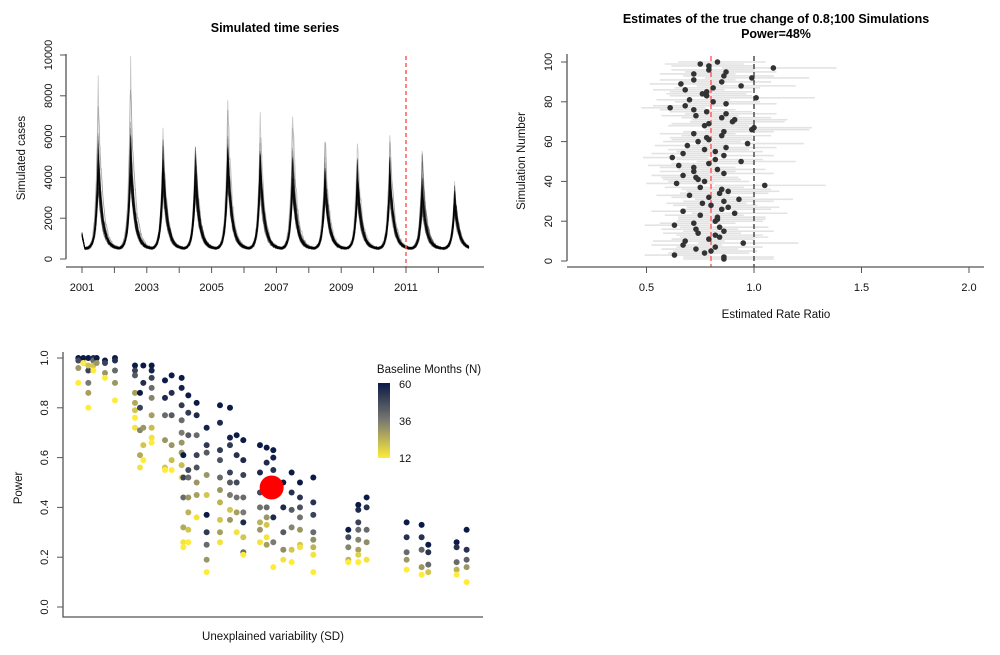 The height and width of the screenshot is (655, 1000). What do you see at coordinates (147, 288) in the screenshot?
I see `x-tick-label: 2003` at bounding box center [147, 288].